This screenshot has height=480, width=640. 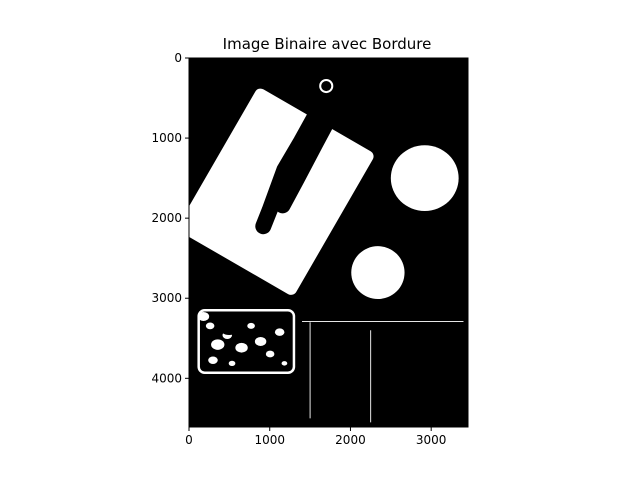 I want to click on white-box-outline, so click(x=246, y=341).